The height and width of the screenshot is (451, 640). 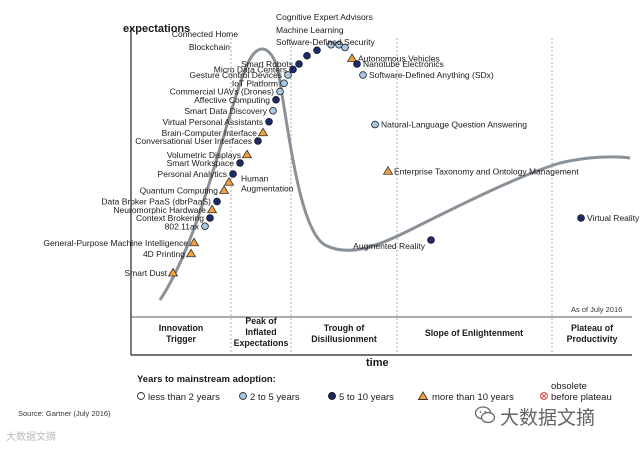 I want to click on point-label-1: 4D Printing, so click(x=164, y=254).